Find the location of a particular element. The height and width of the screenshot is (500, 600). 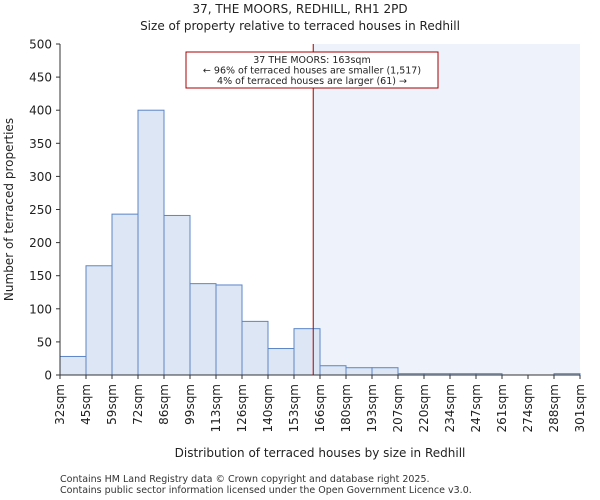

y-tick-label-100: 100 is located at coordinates (40, 309).